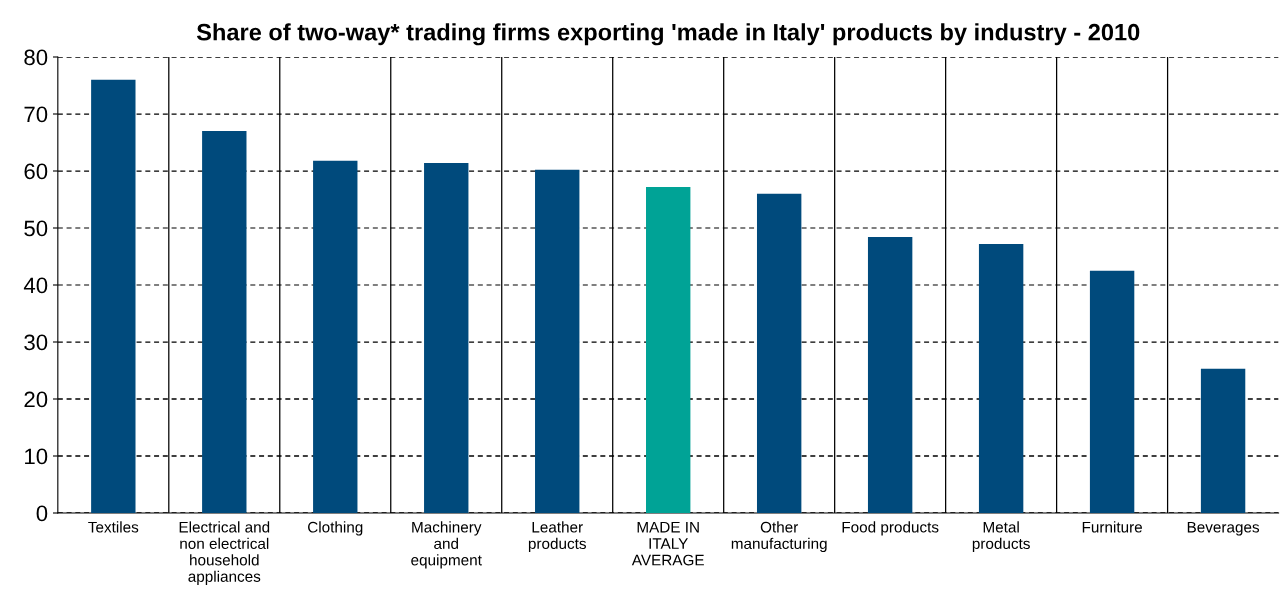 The width and height of the screenshot is (1285, 600). I want to click on x-tick-label: Other manufacturing, so click(779, 537).